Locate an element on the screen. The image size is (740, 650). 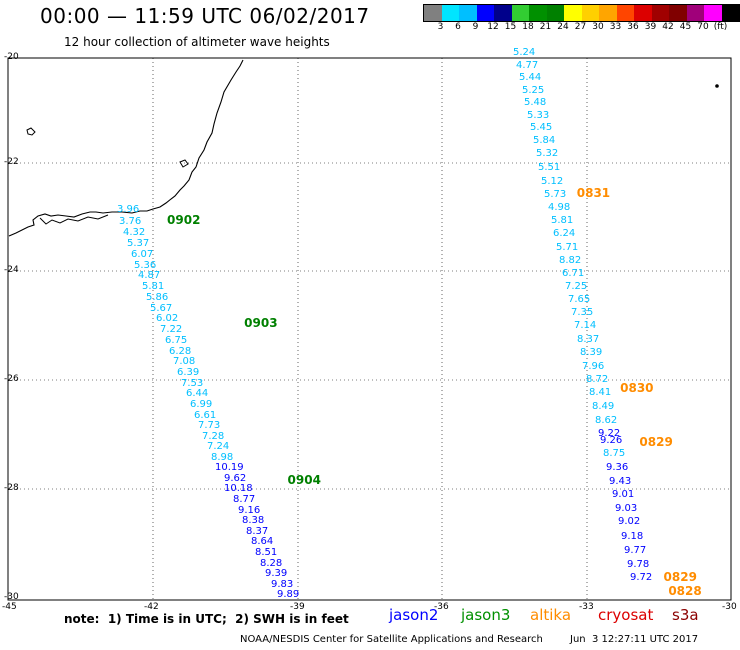
wave-height-value: 10.18 is located at coordinates (238, 488).